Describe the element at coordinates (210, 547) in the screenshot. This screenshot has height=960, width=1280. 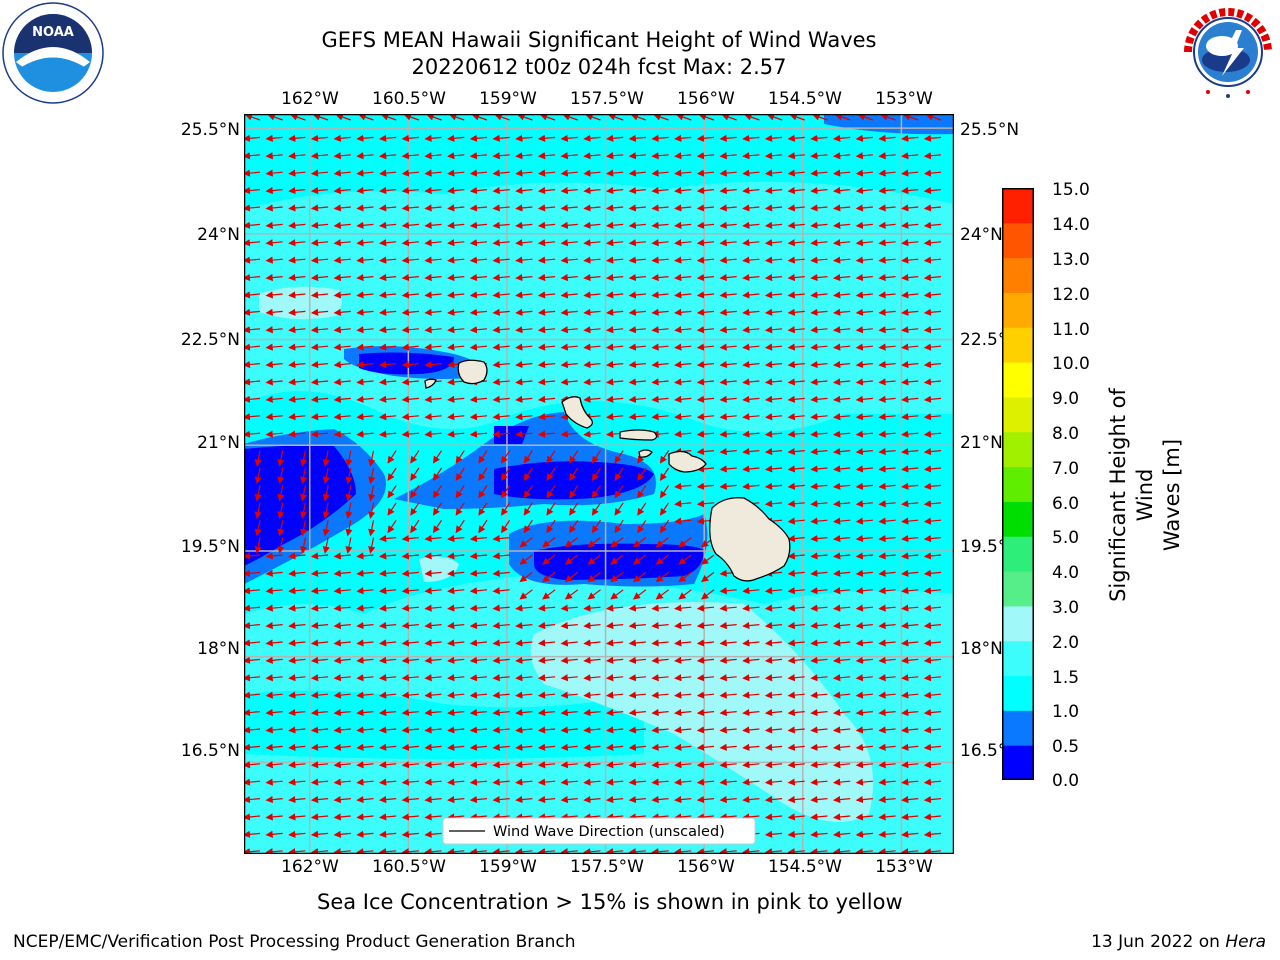
I see `lat-label-left: 19.5°N` at that location.